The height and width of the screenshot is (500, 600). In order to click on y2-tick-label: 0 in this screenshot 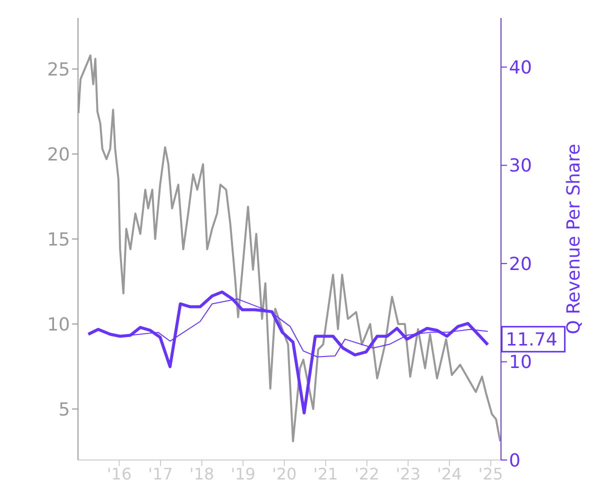, I will do `click(514, 461)`.